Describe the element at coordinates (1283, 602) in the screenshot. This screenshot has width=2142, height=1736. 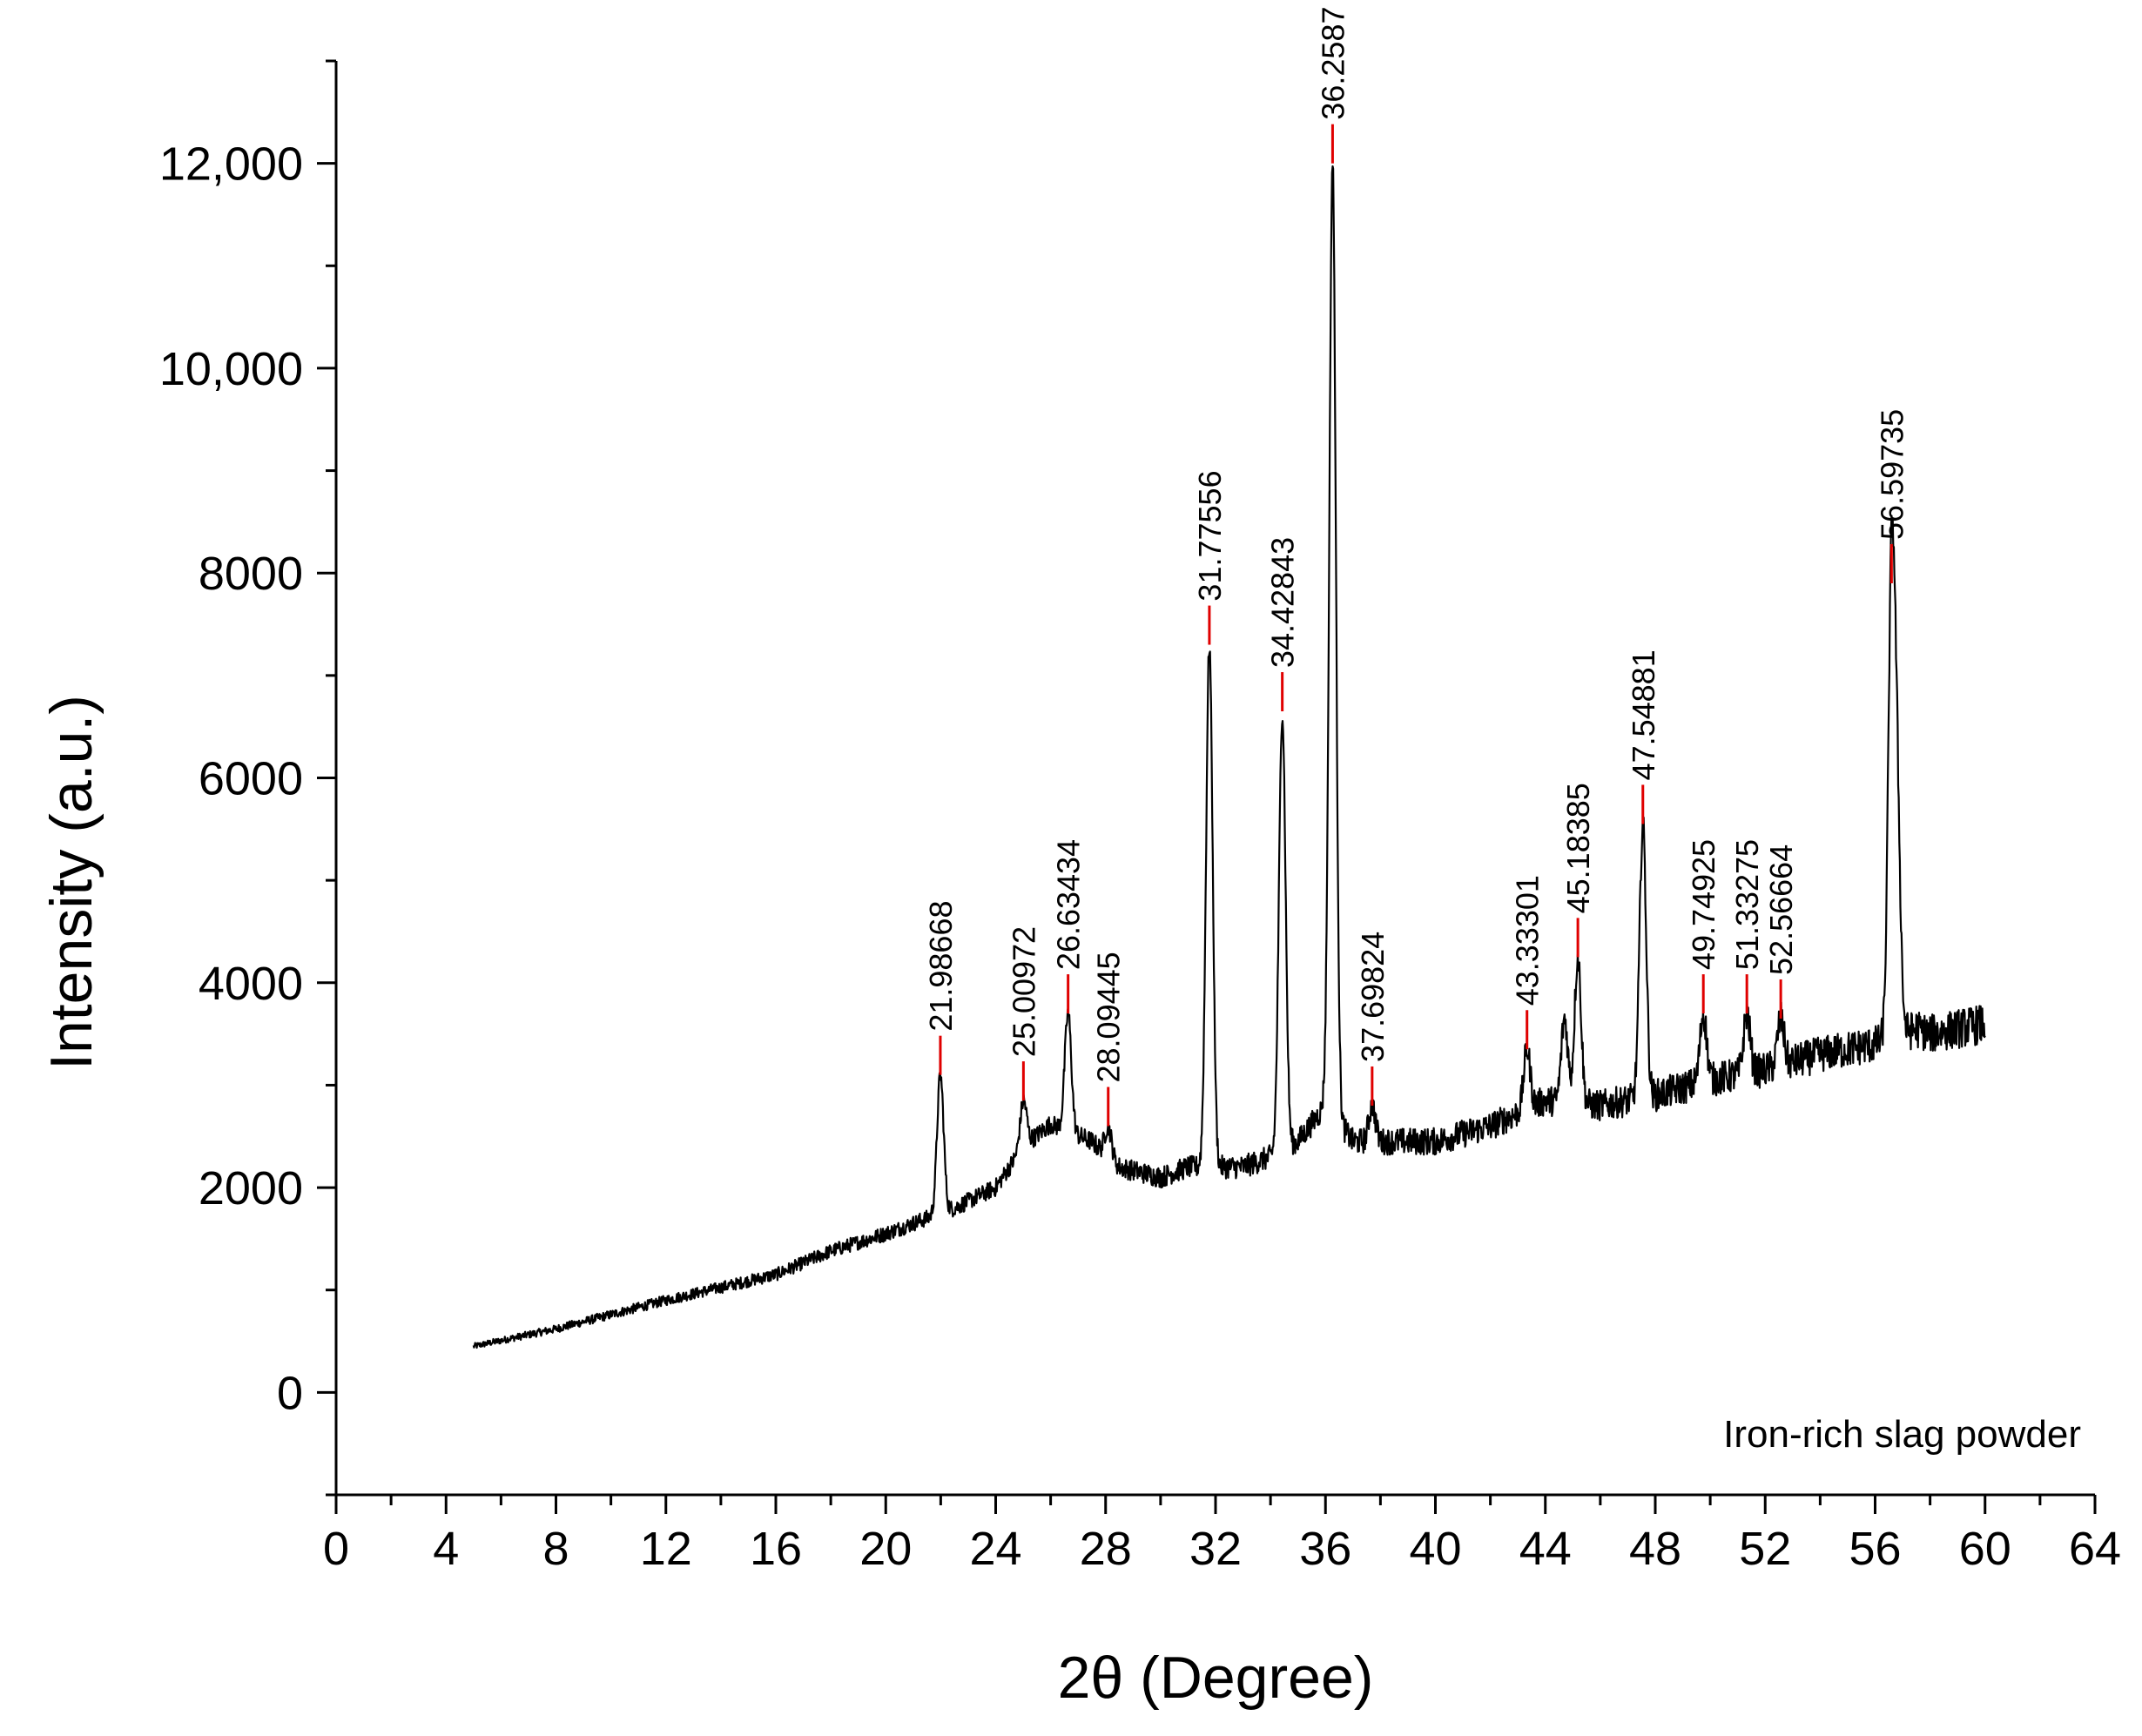
I see `peak-label: 34.42843` at that location.